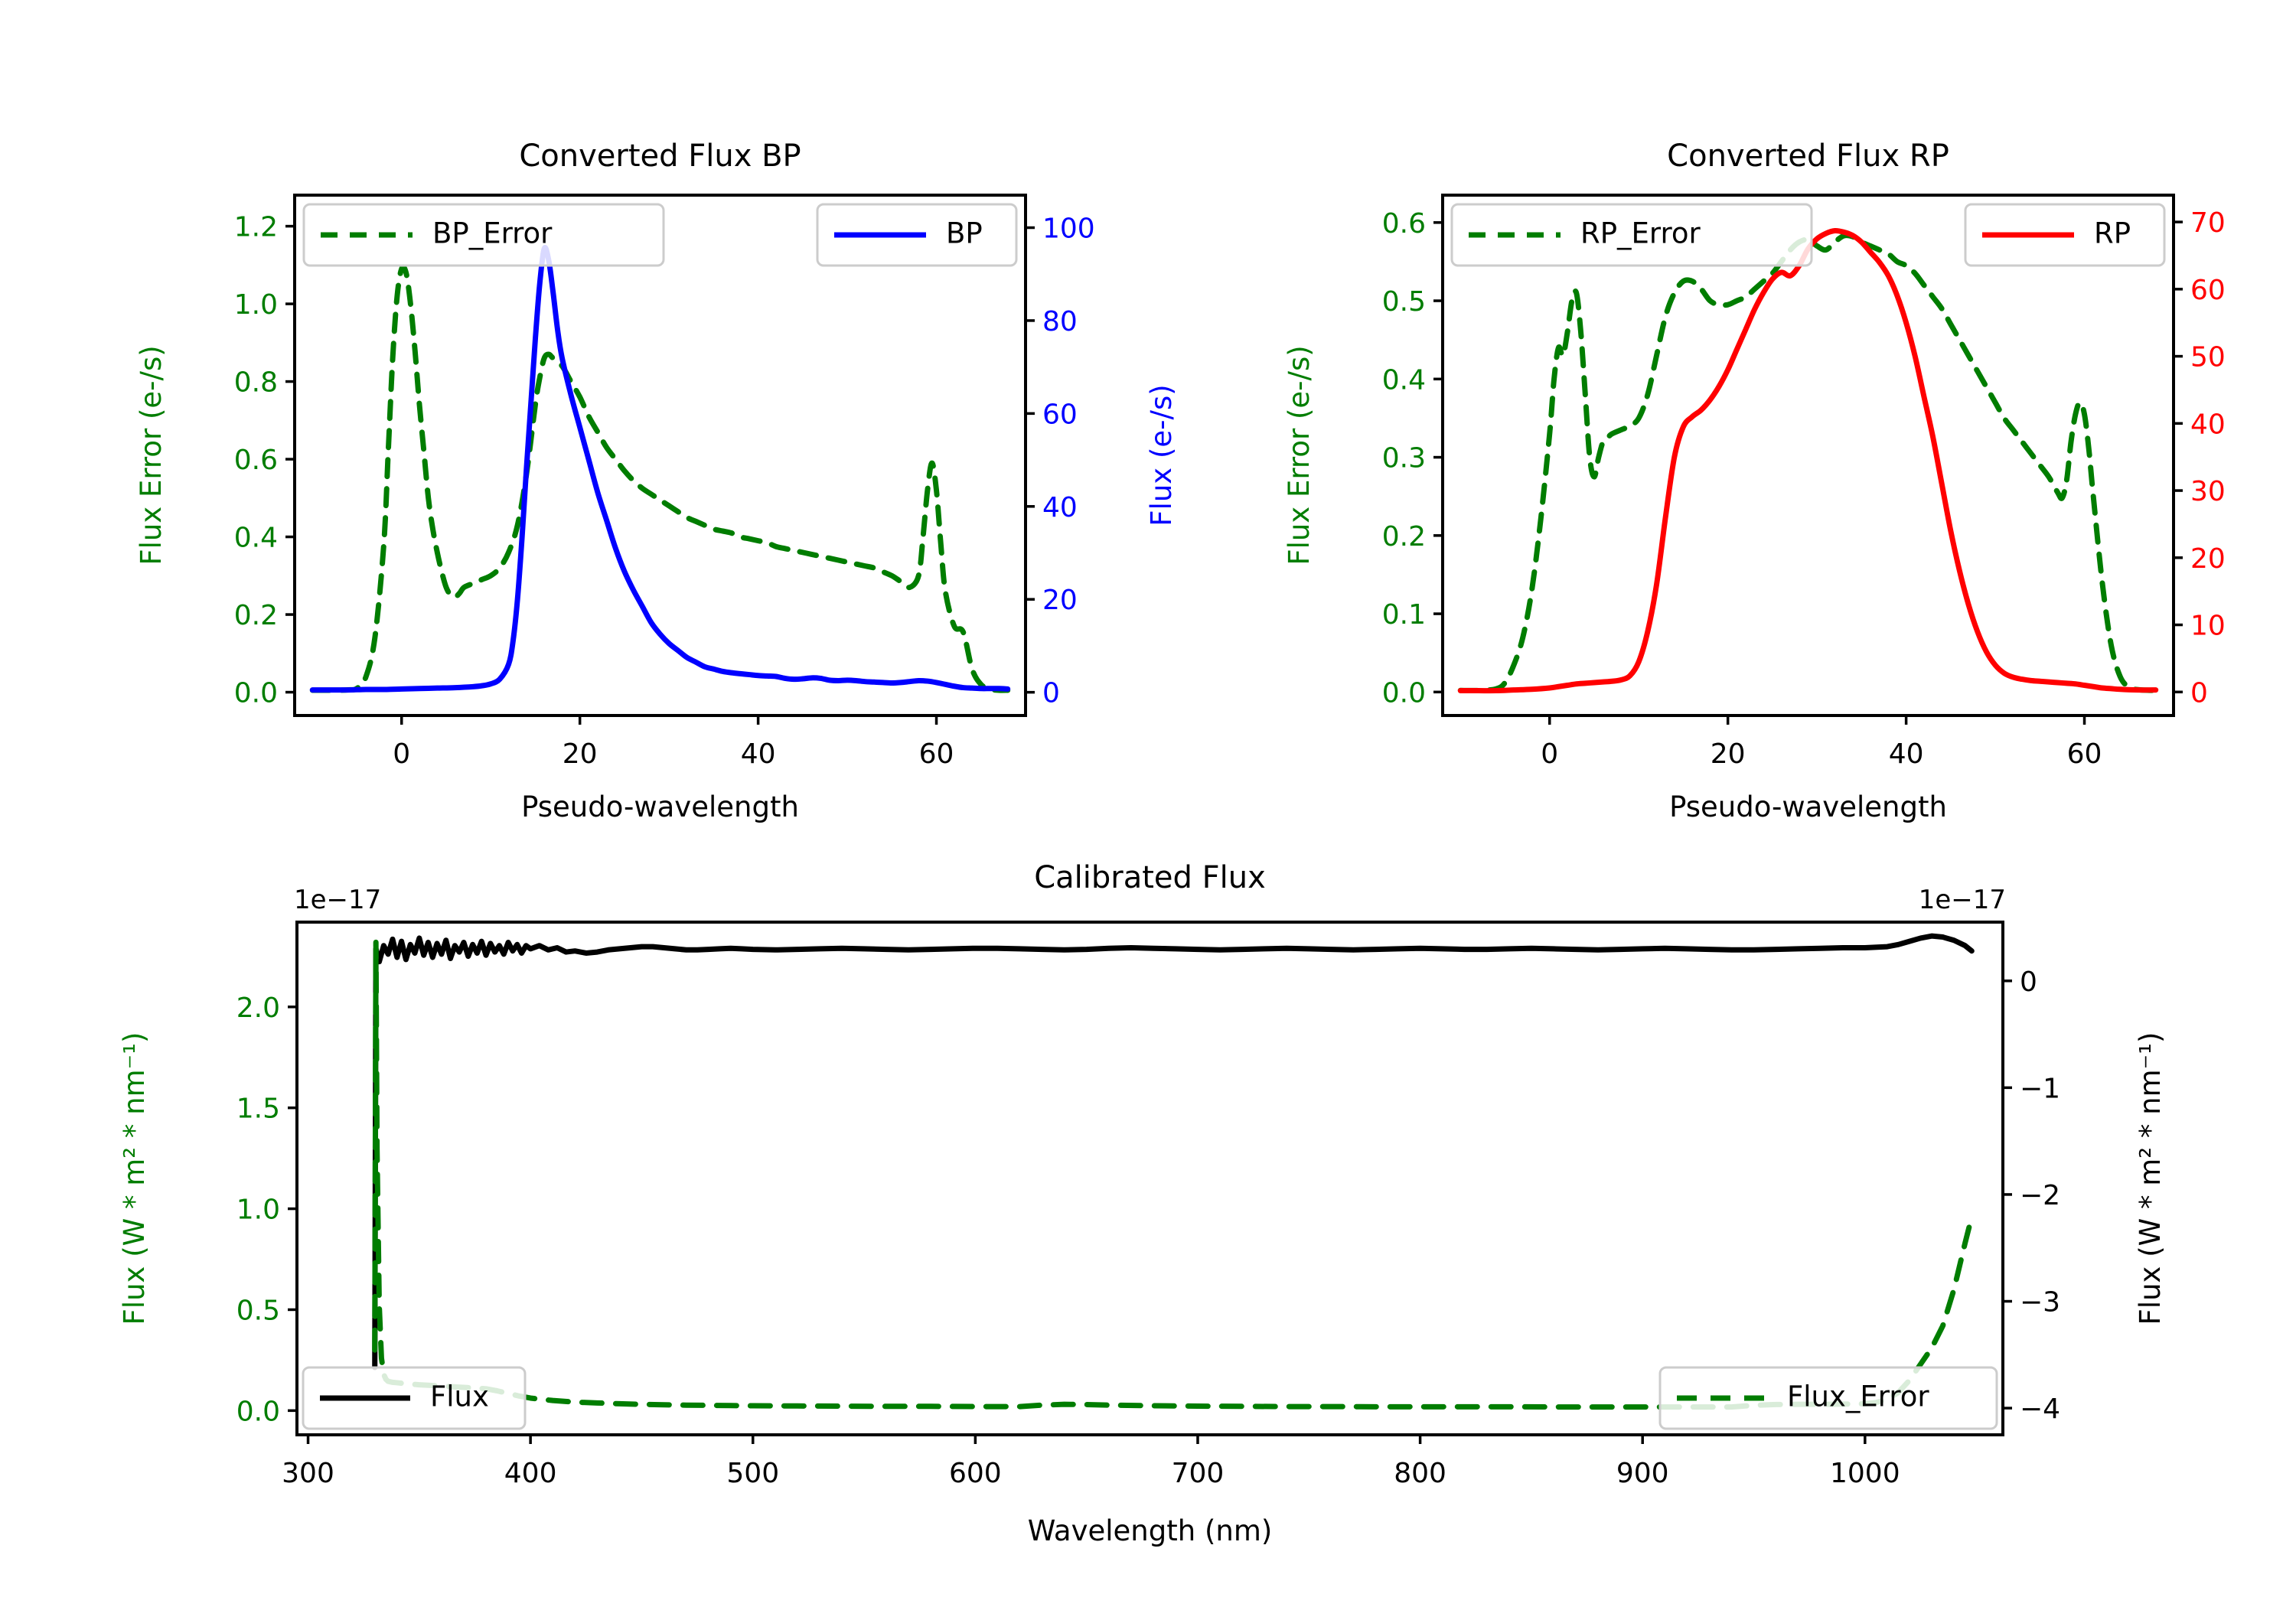 The height and width of the screenshot is (1607, 2296). What do you see at coordinates (1150, 878) in the screenshot?
I see `chart-title: Calibrated Flux` at bounding box center [1150, 878].